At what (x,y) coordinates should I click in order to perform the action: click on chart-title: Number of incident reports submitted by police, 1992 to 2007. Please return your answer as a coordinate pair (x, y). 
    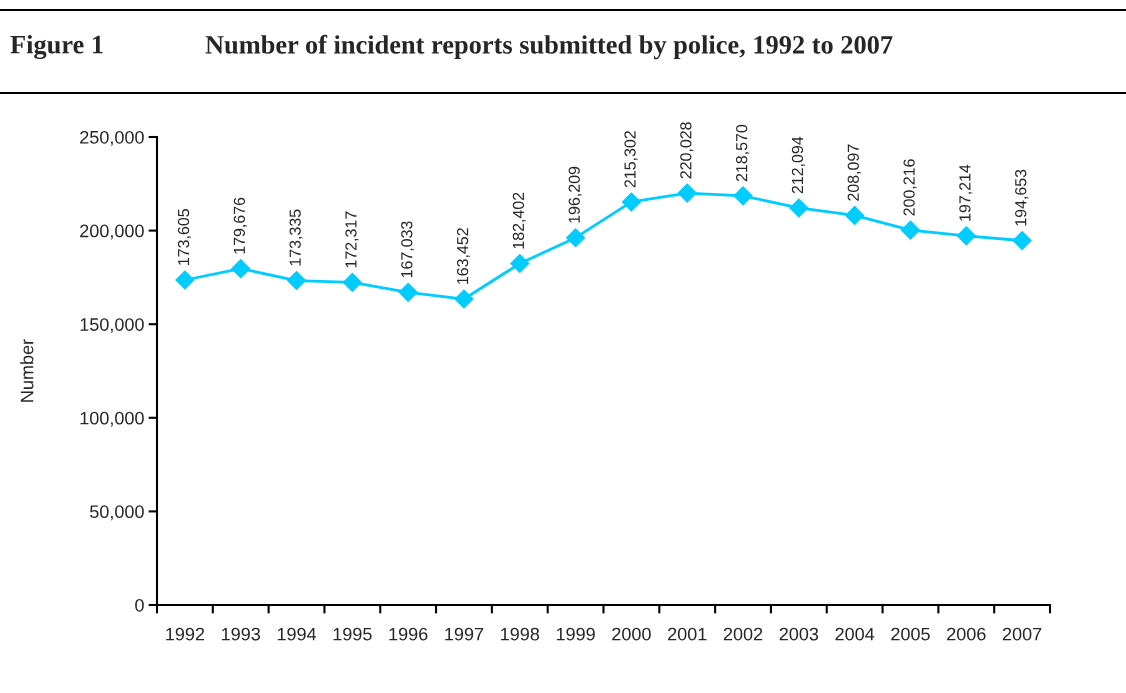
    Looking at the image, I should click on (549, 47).